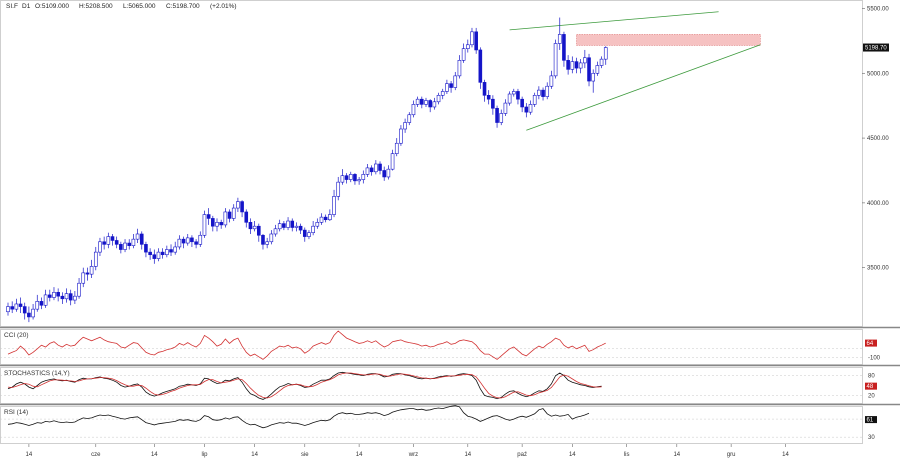 This screenshot has width=900, height=461. What do you see at coordinates (614, 21) in the screenshot?
I see `trendline` at bounding box center [614, 21].